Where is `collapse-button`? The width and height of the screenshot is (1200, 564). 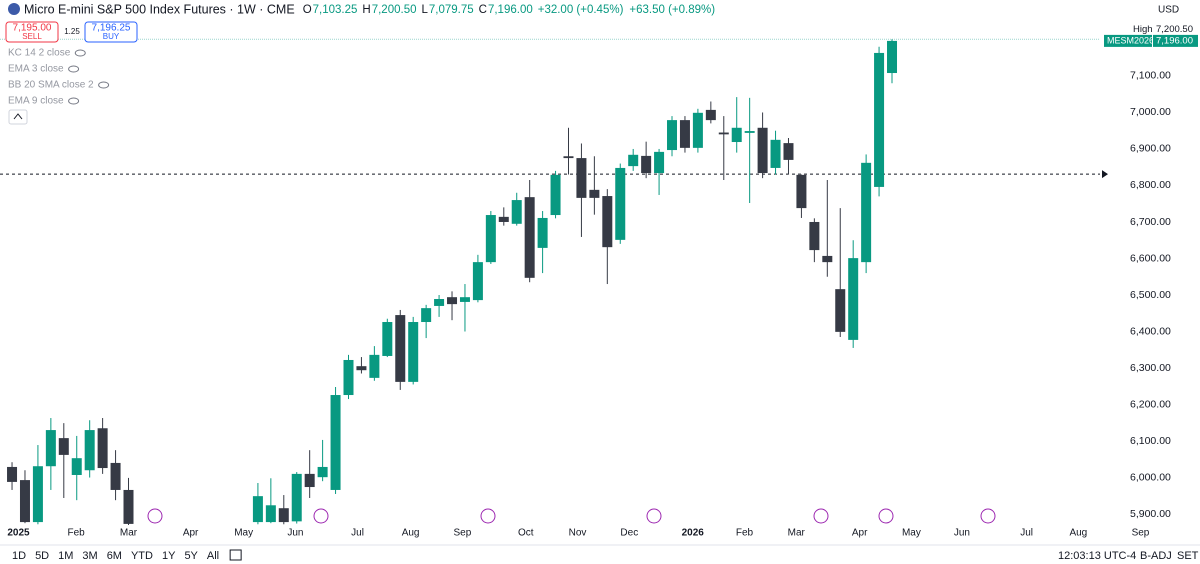
collapse-button is located at coordinates (18, 117).